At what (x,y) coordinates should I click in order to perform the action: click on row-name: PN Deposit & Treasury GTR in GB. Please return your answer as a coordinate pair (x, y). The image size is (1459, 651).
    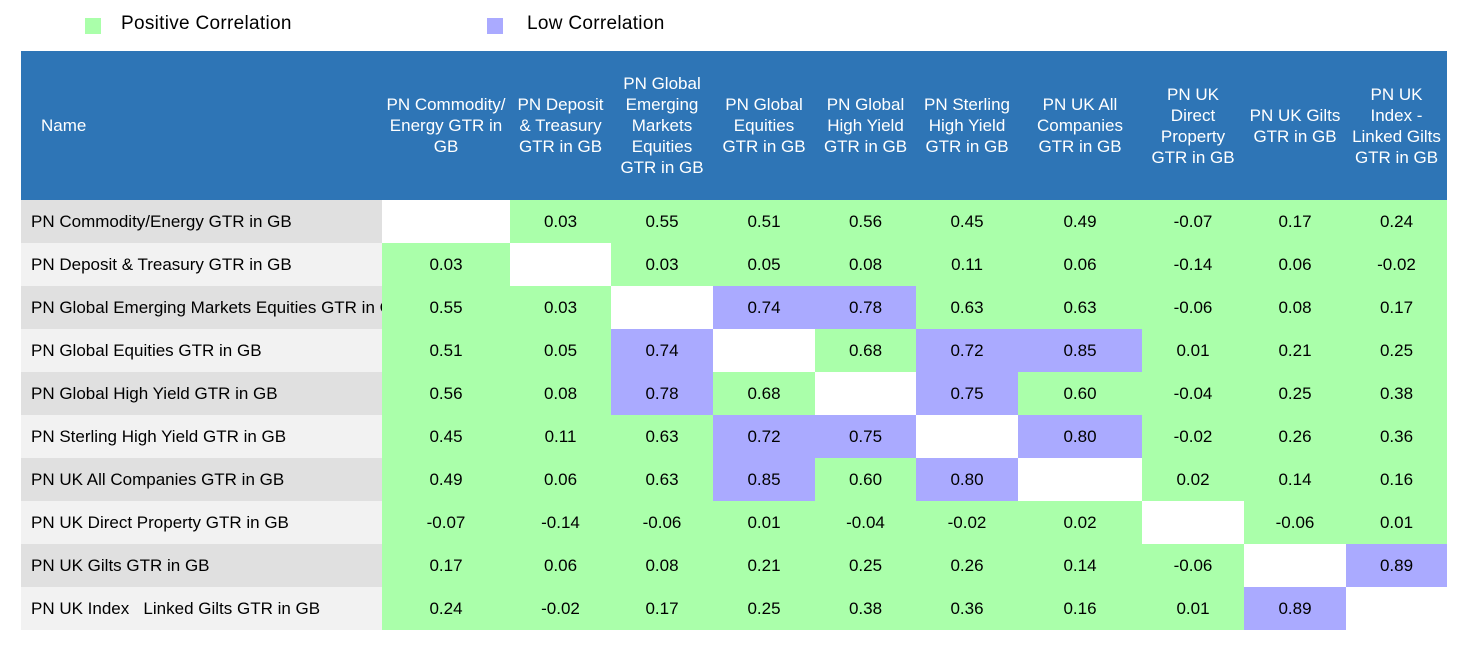
    Looking at the image, I should click on (201, 264).